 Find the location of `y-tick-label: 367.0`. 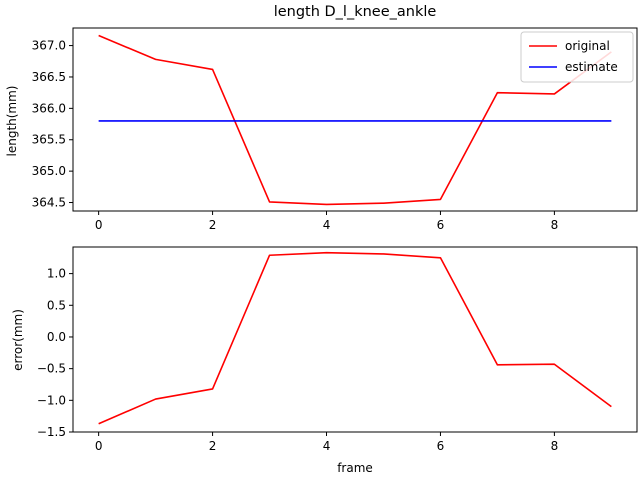

y-tick-label: 367.0 is located at coordinates (49, 46).